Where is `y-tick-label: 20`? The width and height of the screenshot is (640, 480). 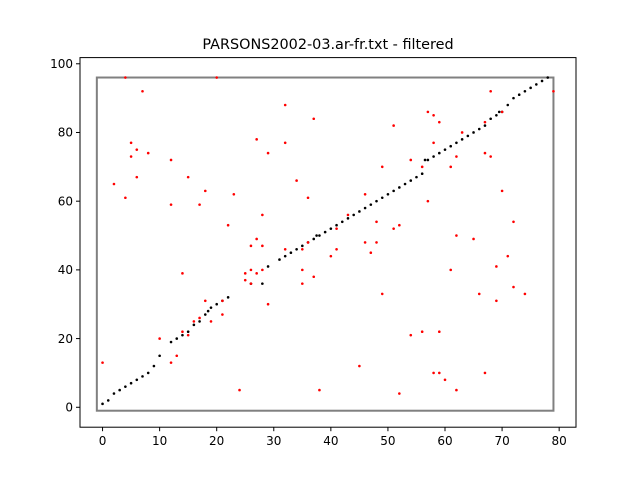
y-tick-label: 20 is located at coordinates (65, 339).